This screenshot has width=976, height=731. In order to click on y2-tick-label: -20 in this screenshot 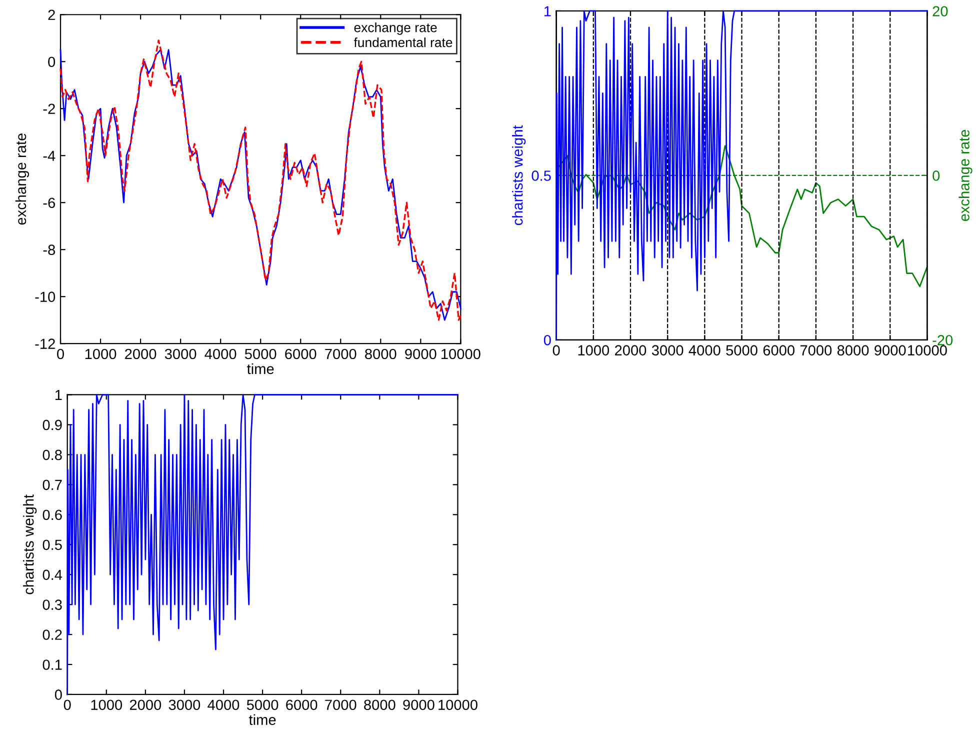, I will do `click(942, 340)`.